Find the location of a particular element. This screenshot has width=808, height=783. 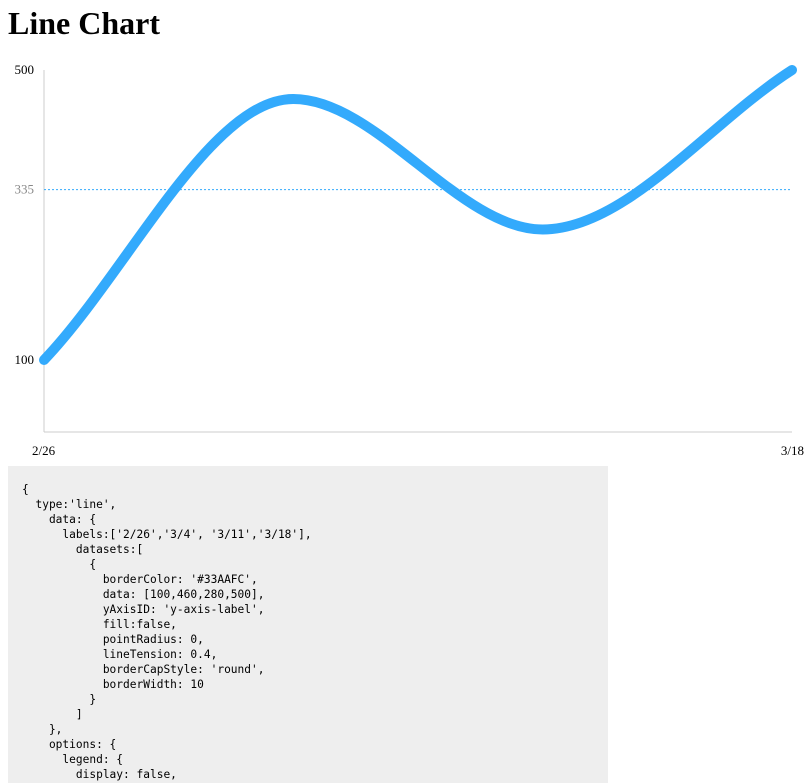

x-tick-labels: 2/26 3/18 is located at coordinates (418, 450).